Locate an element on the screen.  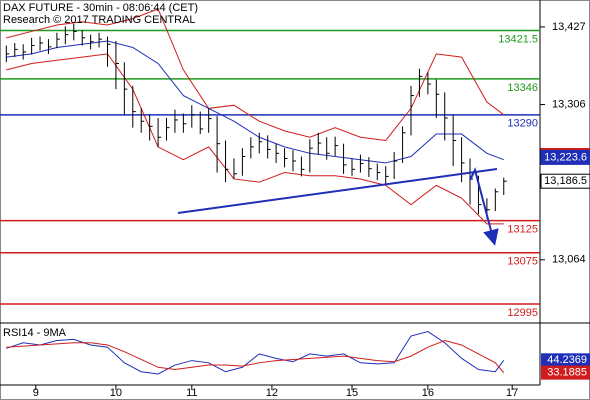
rsi-label: 33.1885 is located at coordinates (567, 373).